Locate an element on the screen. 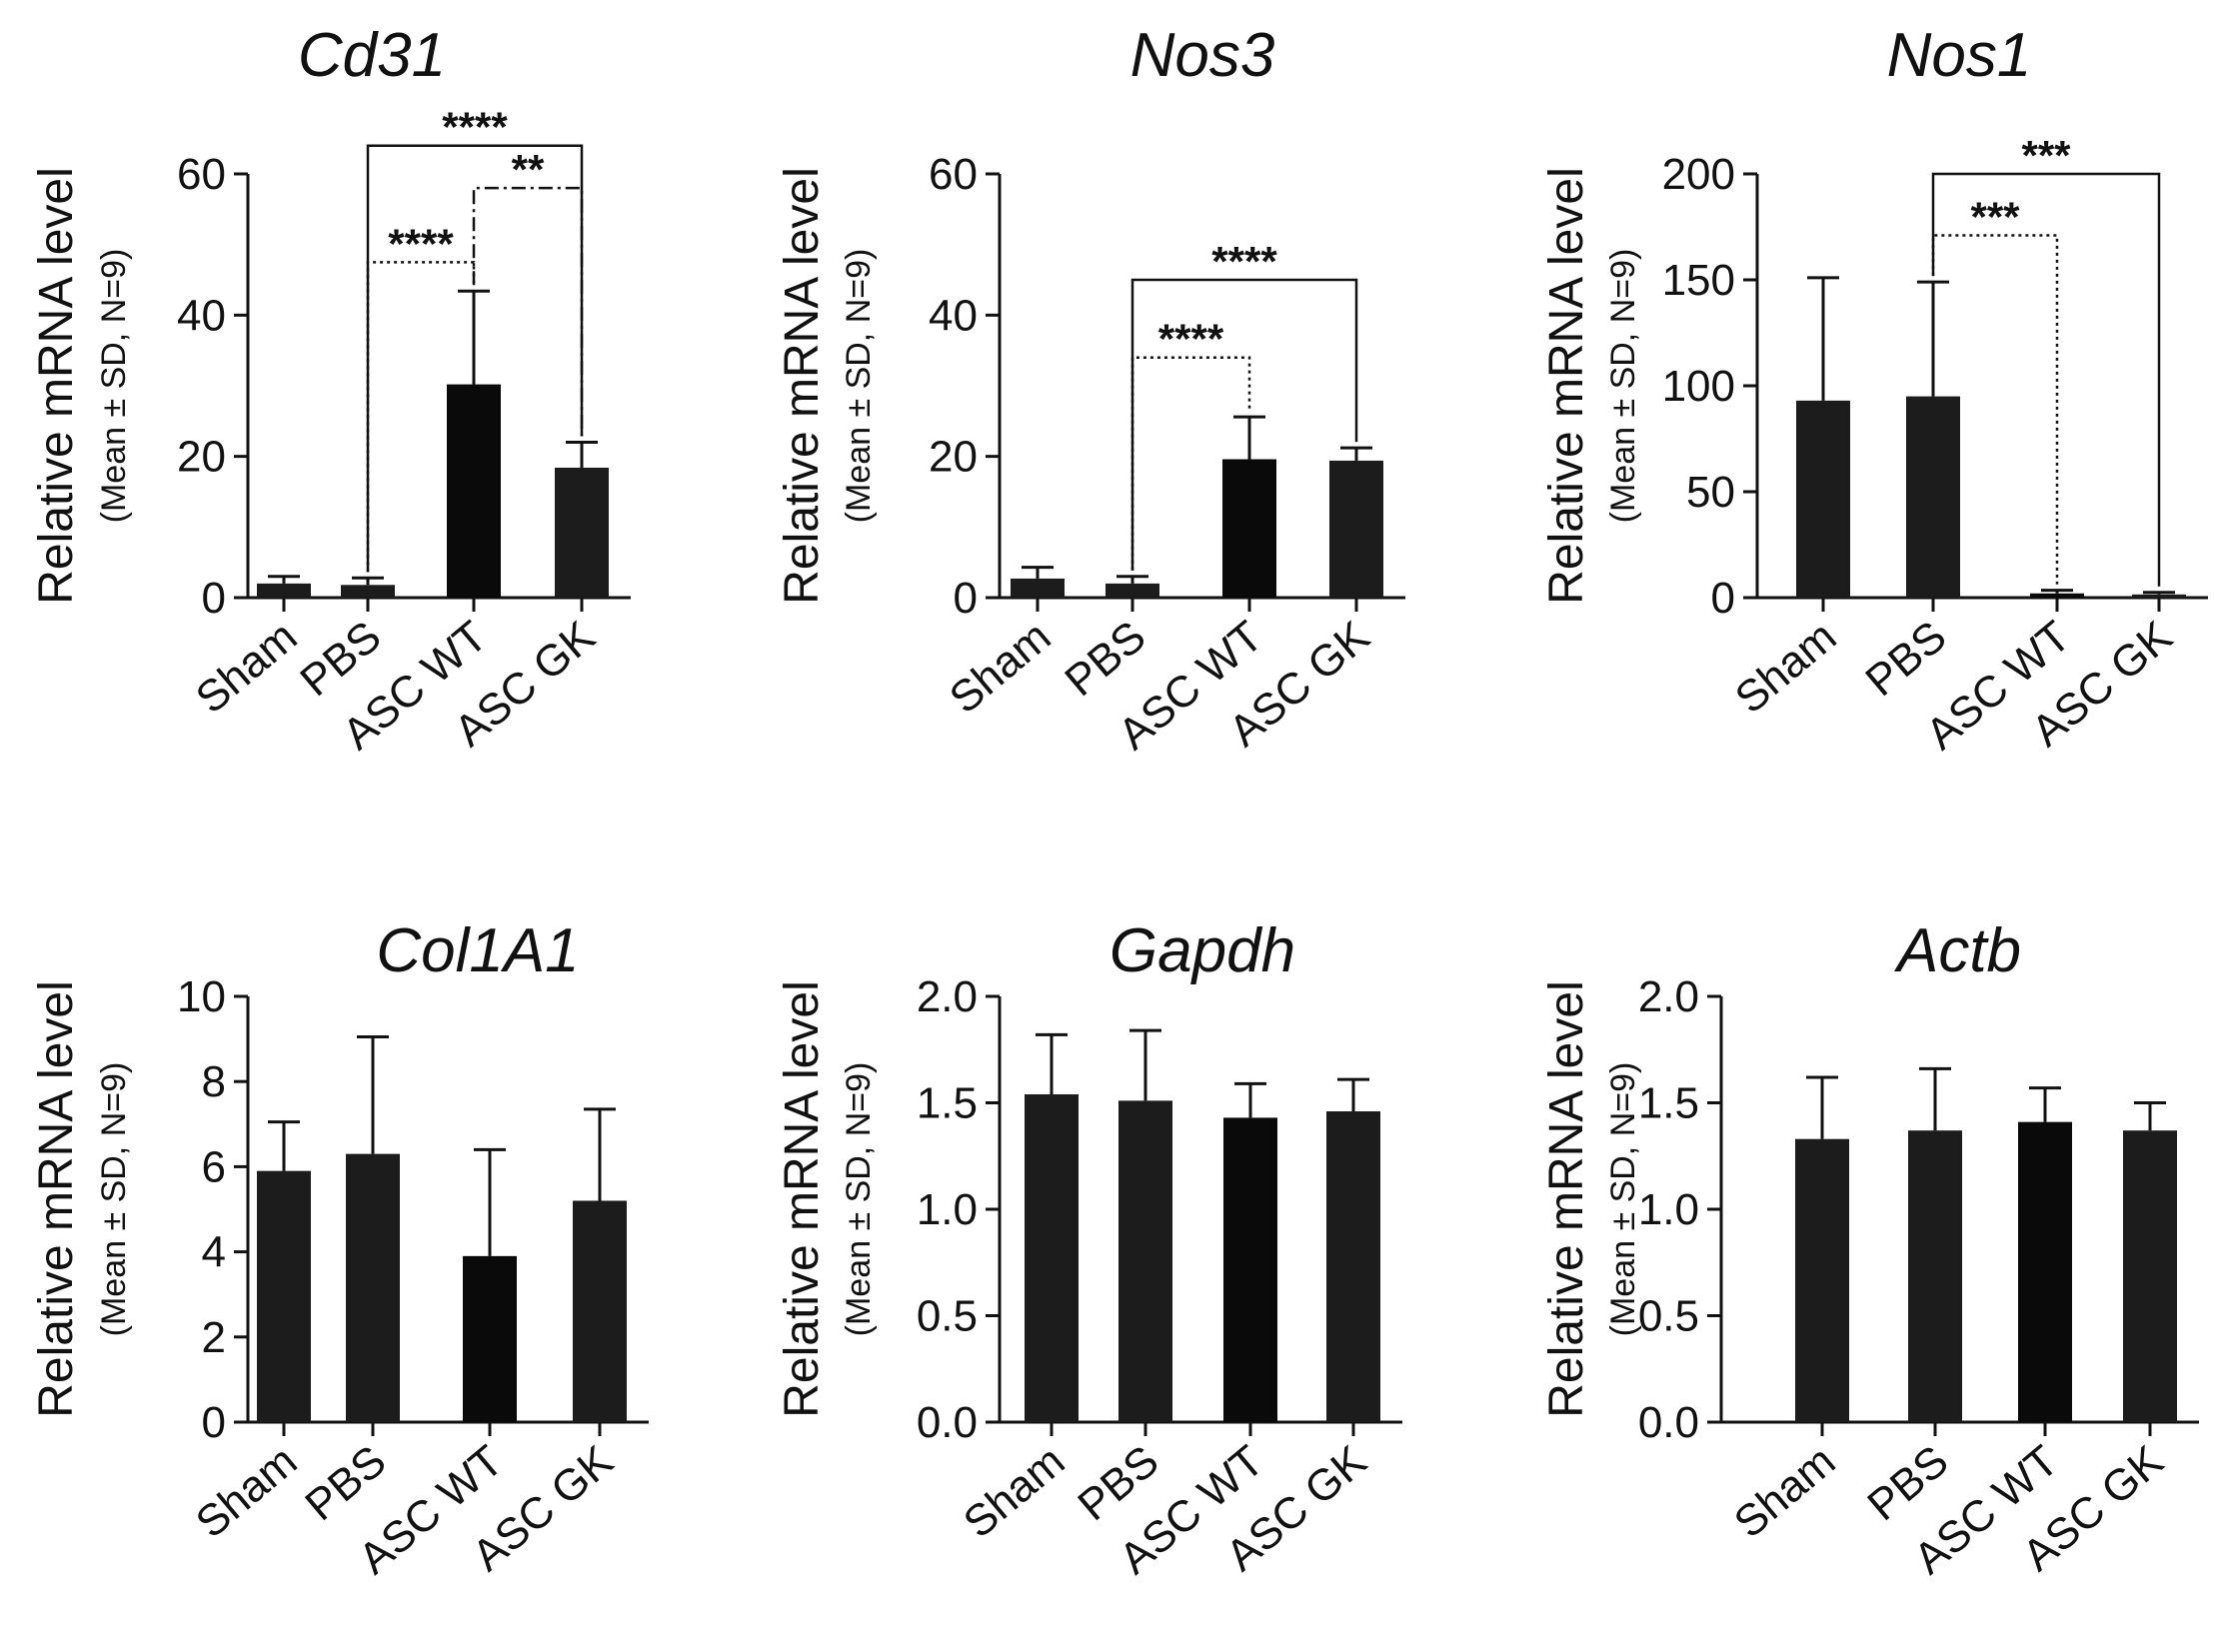 The height and width of the screenshot is (1652, 2215). chart-title: Nos3 is located at coordinates (1203, 55).